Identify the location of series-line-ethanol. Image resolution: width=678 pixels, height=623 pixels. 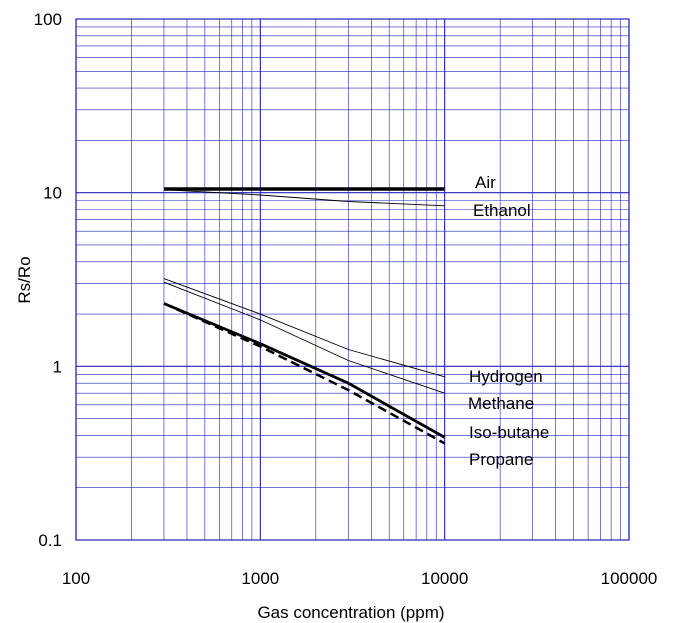
(304, 198).